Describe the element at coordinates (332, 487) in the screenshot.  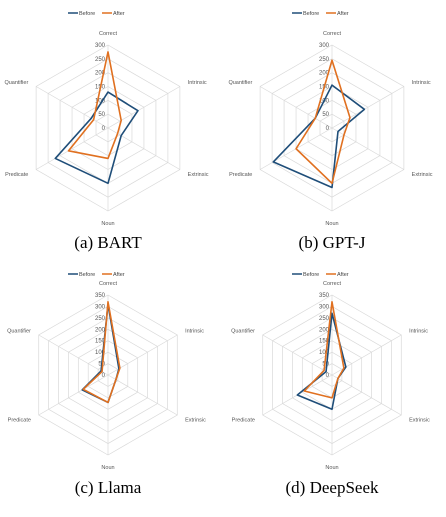
I see `subfigure-caption: (d) DeepSeek` at that location.